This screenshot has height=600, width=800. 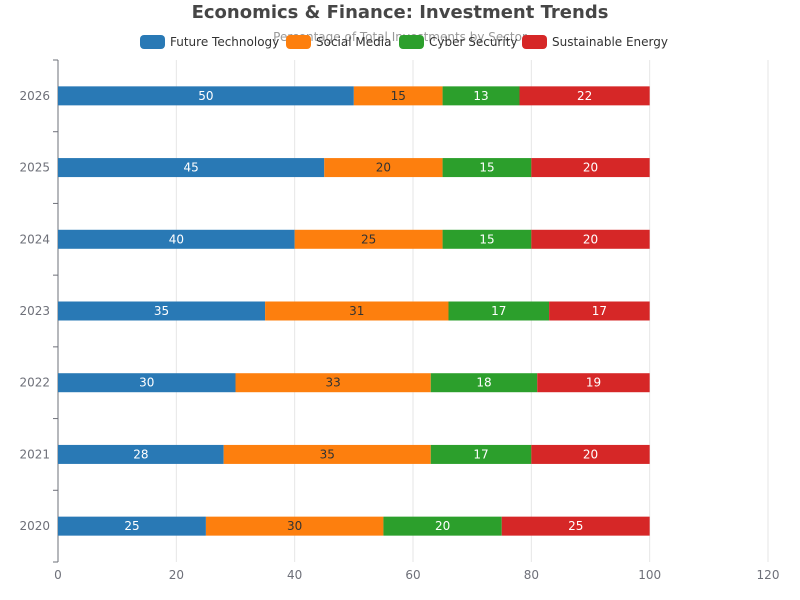 I want to click on bar-data-label: 45, so click(x=190, y=168).